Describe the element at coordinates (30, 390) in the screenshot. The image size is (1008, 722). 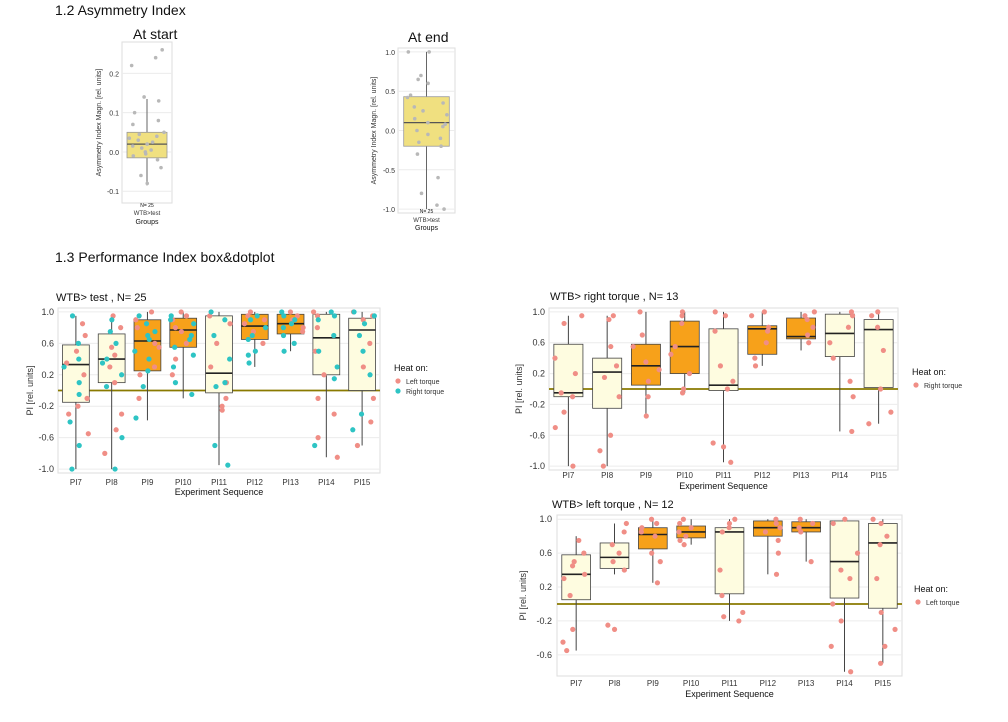
I see `pi_test-ylabel: PI [rel. units]` at that location.